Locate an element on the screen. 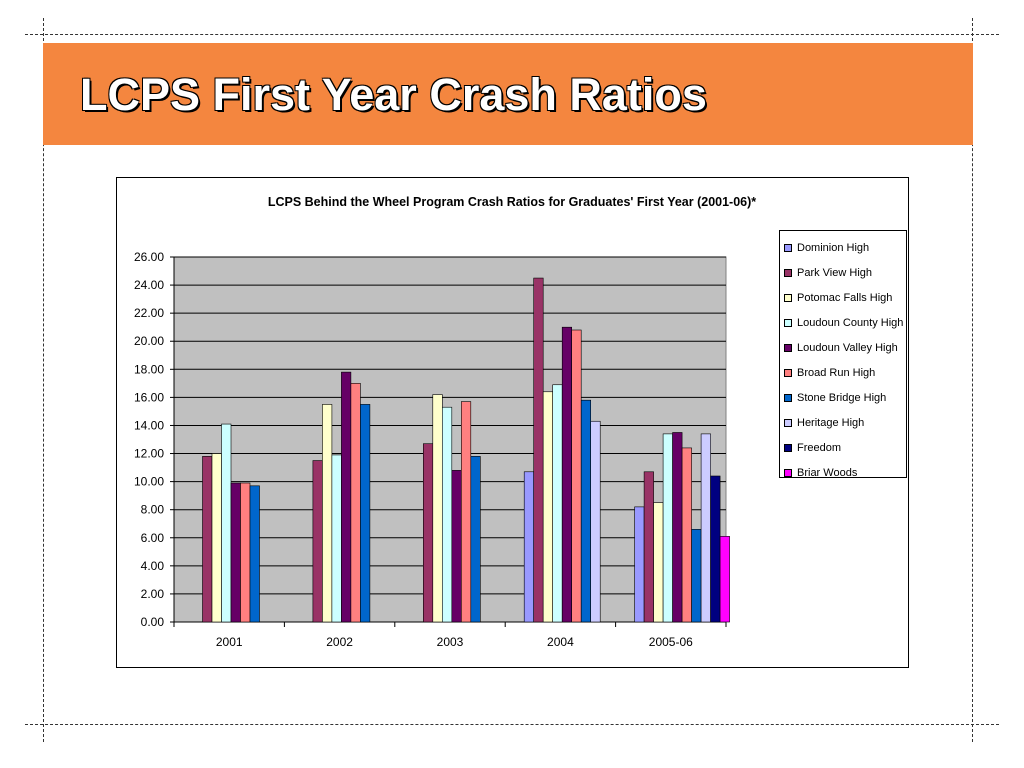 Image resolution: width=1024 pixels, height=768 pixels. legend-item: Broad Run High is located at coordinates (845, 372).